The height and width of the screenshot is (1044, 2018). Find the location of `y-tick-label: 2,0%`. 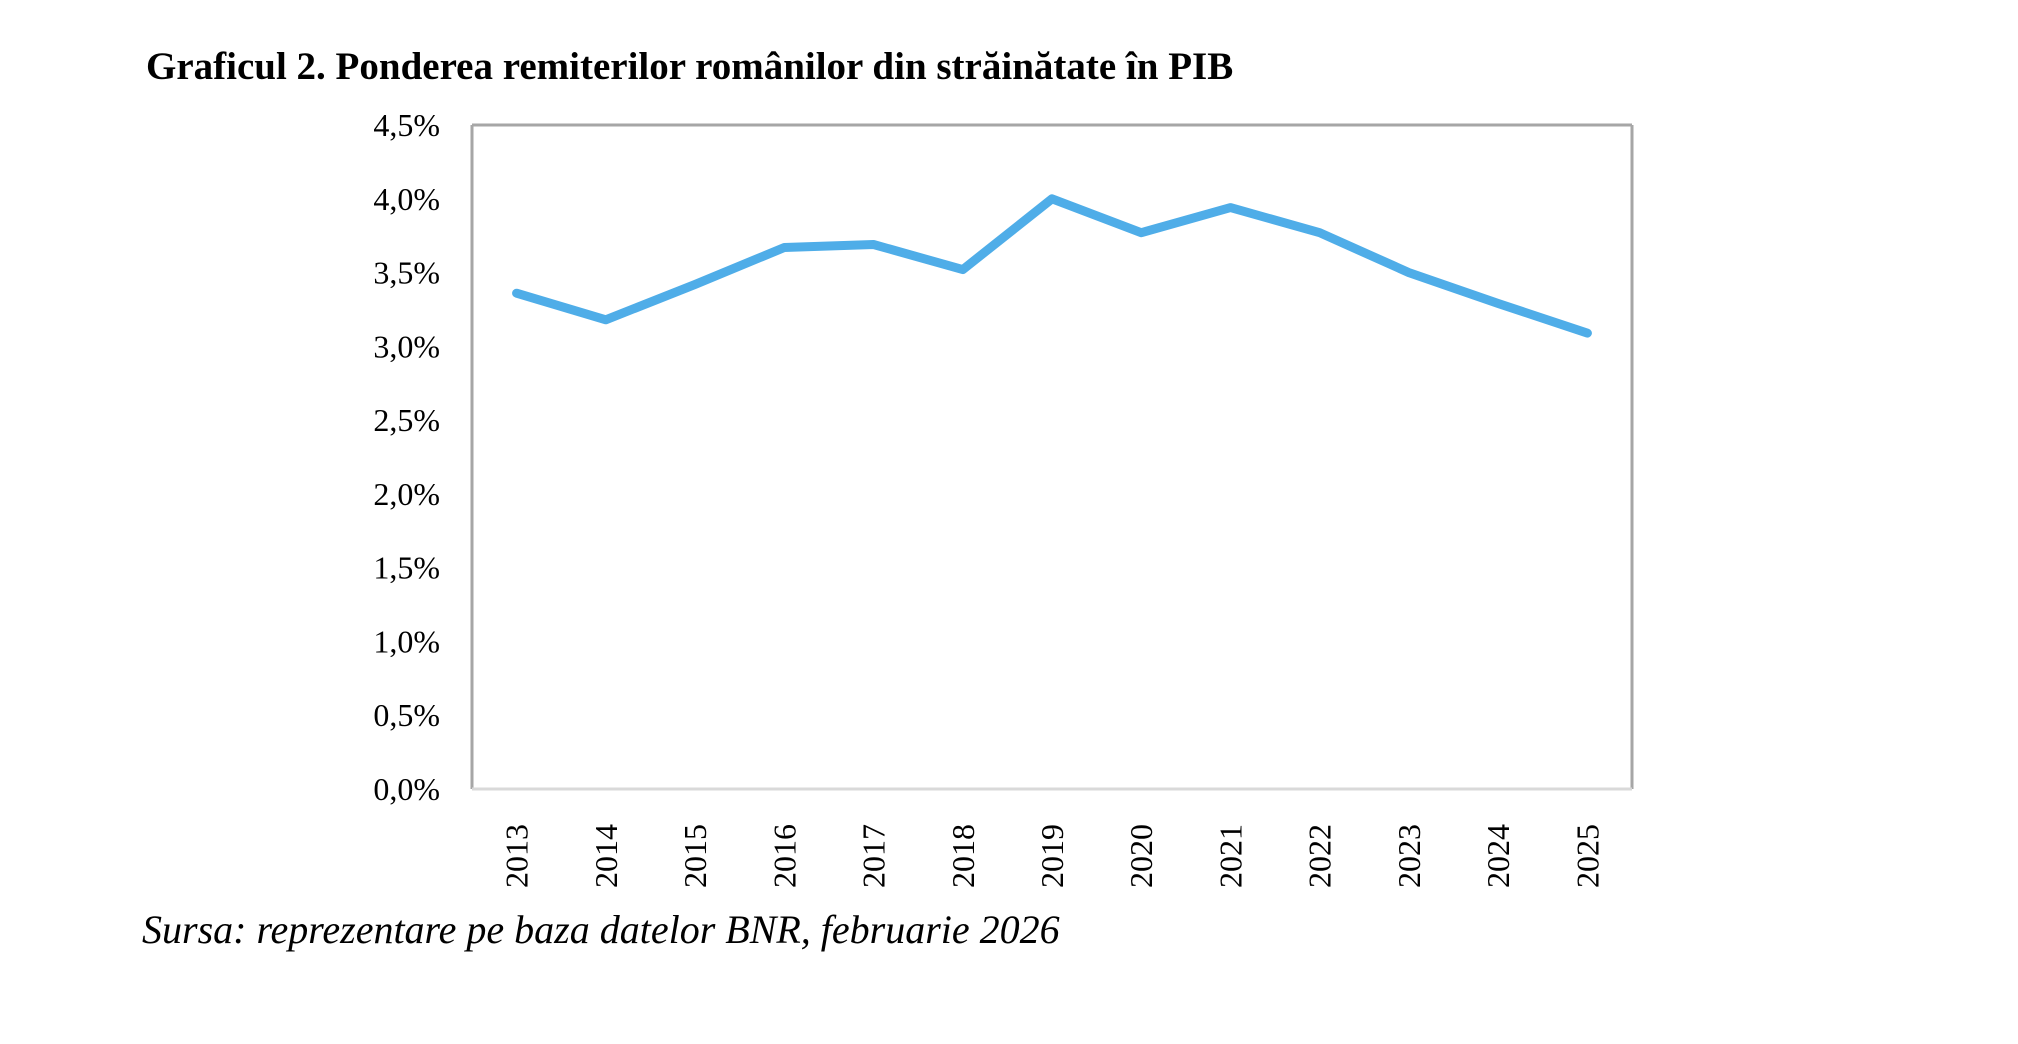

y-tick-label: 2,0% is located at coordinates (406, 494).